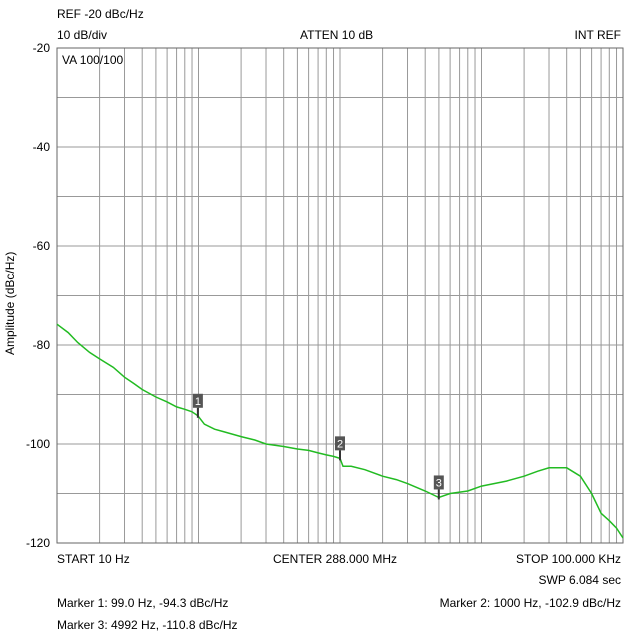  What do you see at coordinates (10, 303) in the screenshot?
I see `y-axis-label: Amplitude (dBc/Hz)` at bounding box center [10, 303].